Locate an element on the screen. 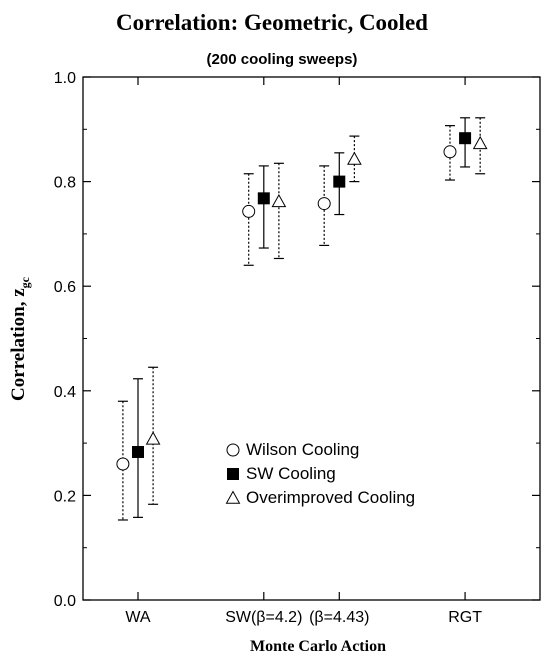  svg-text: Correlation, zgc is located at coordinates (20, 338).